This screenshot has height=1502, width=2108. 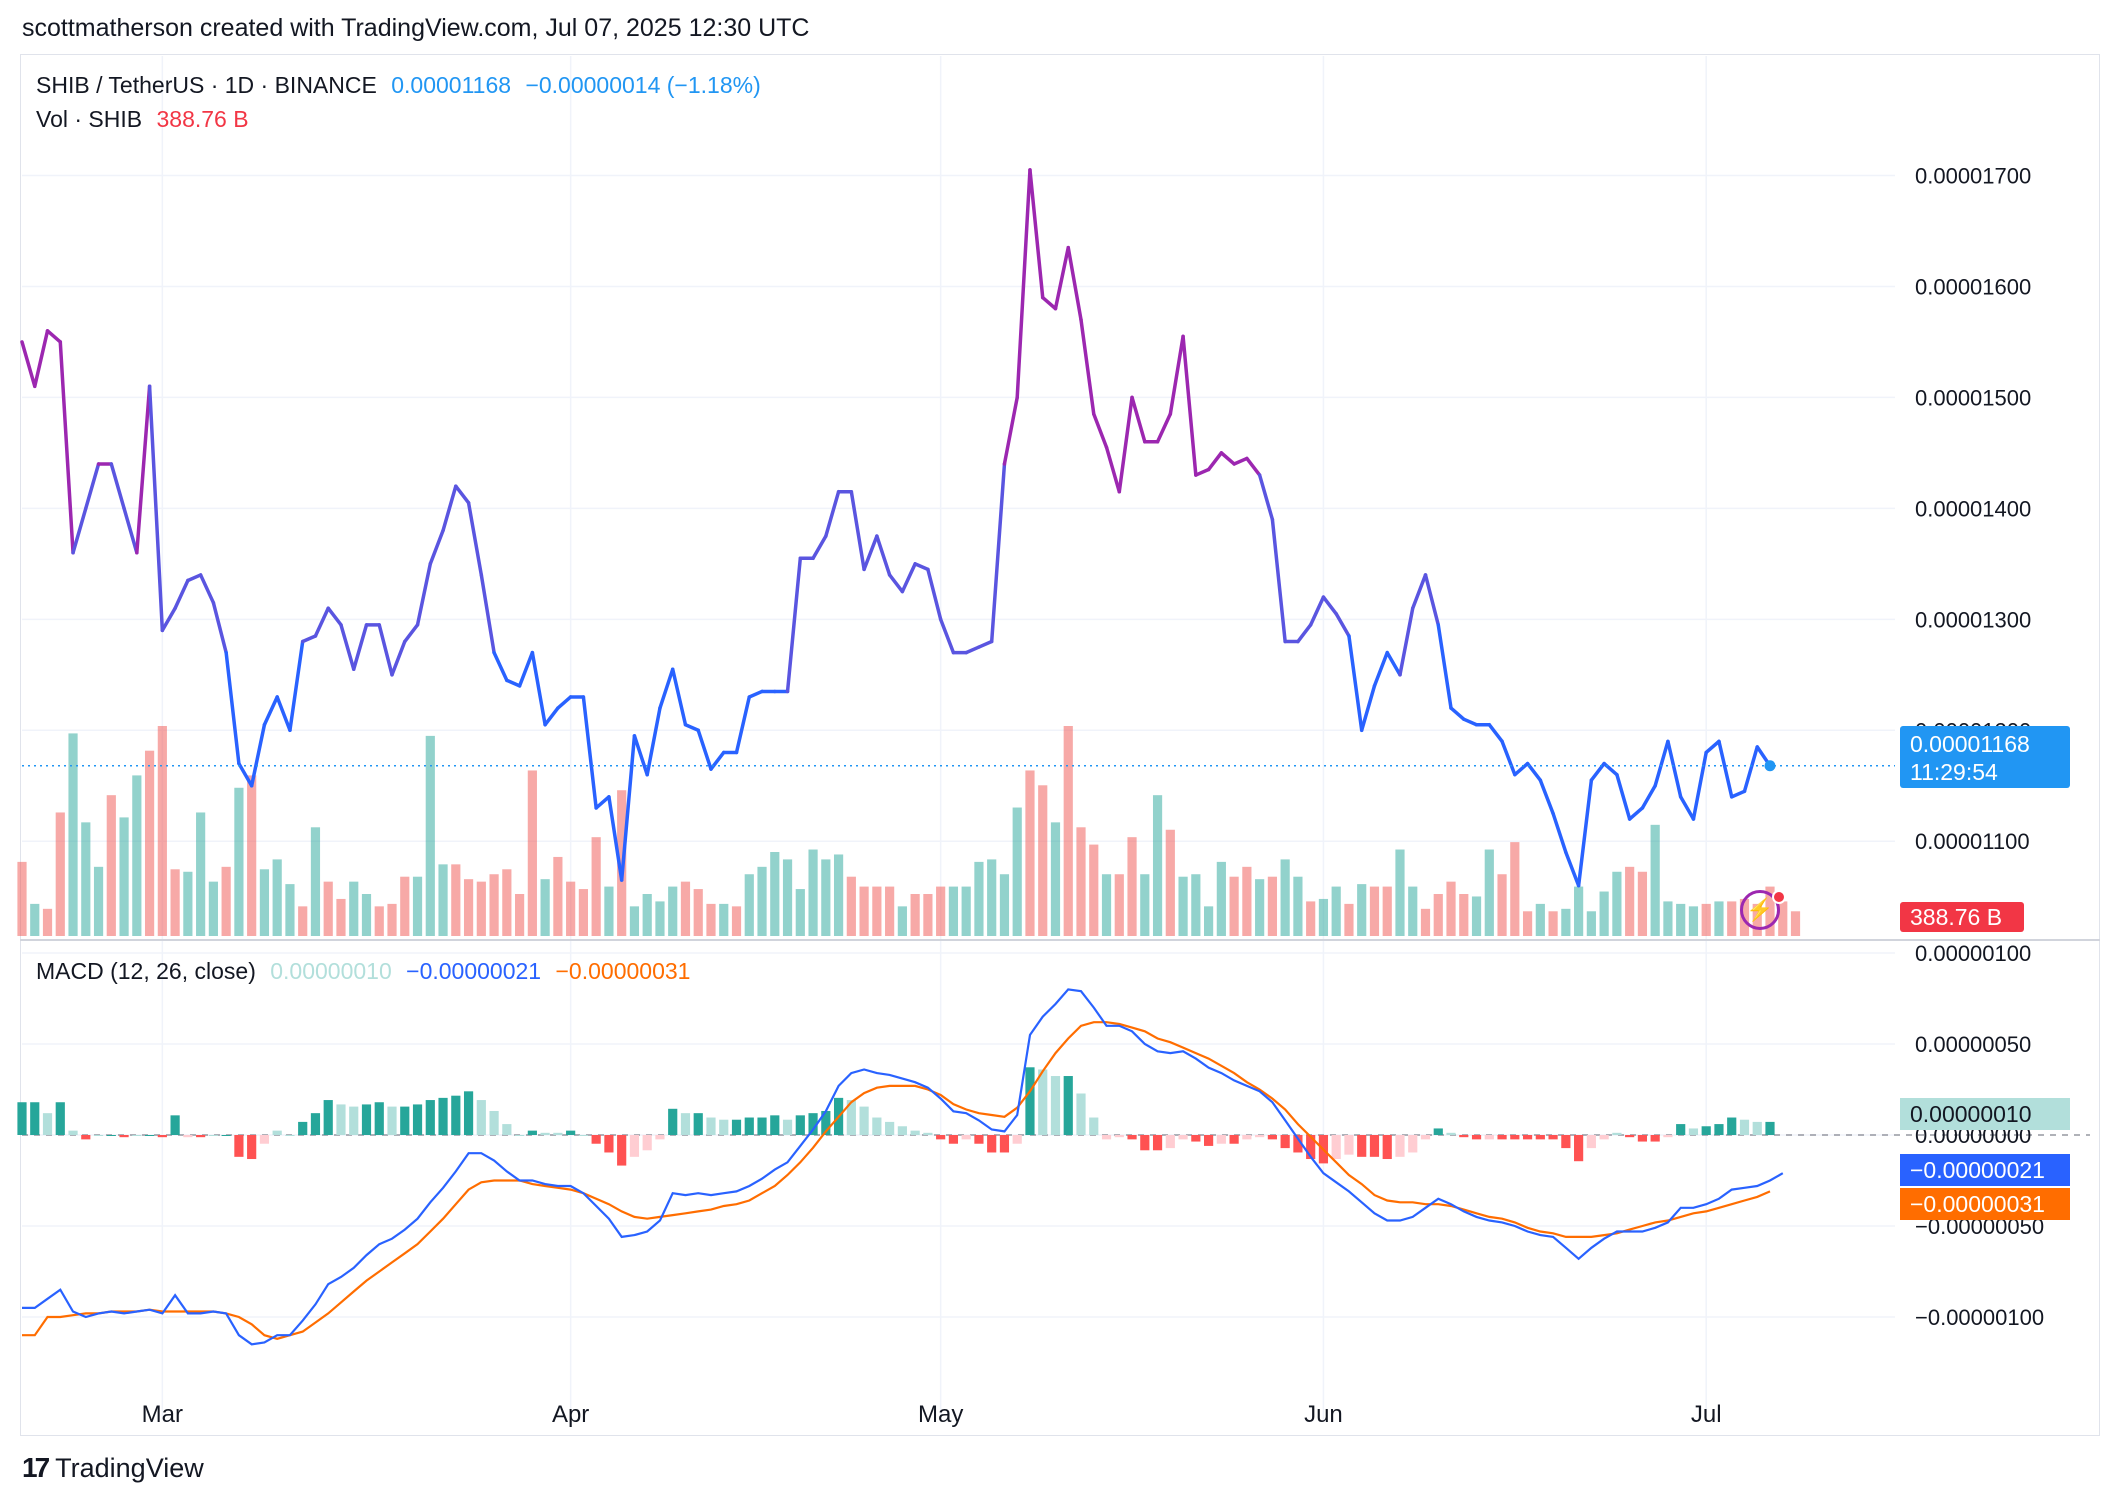 I want to click on macd-tick-label: 0.00000100, so click(x=1973, y=953).